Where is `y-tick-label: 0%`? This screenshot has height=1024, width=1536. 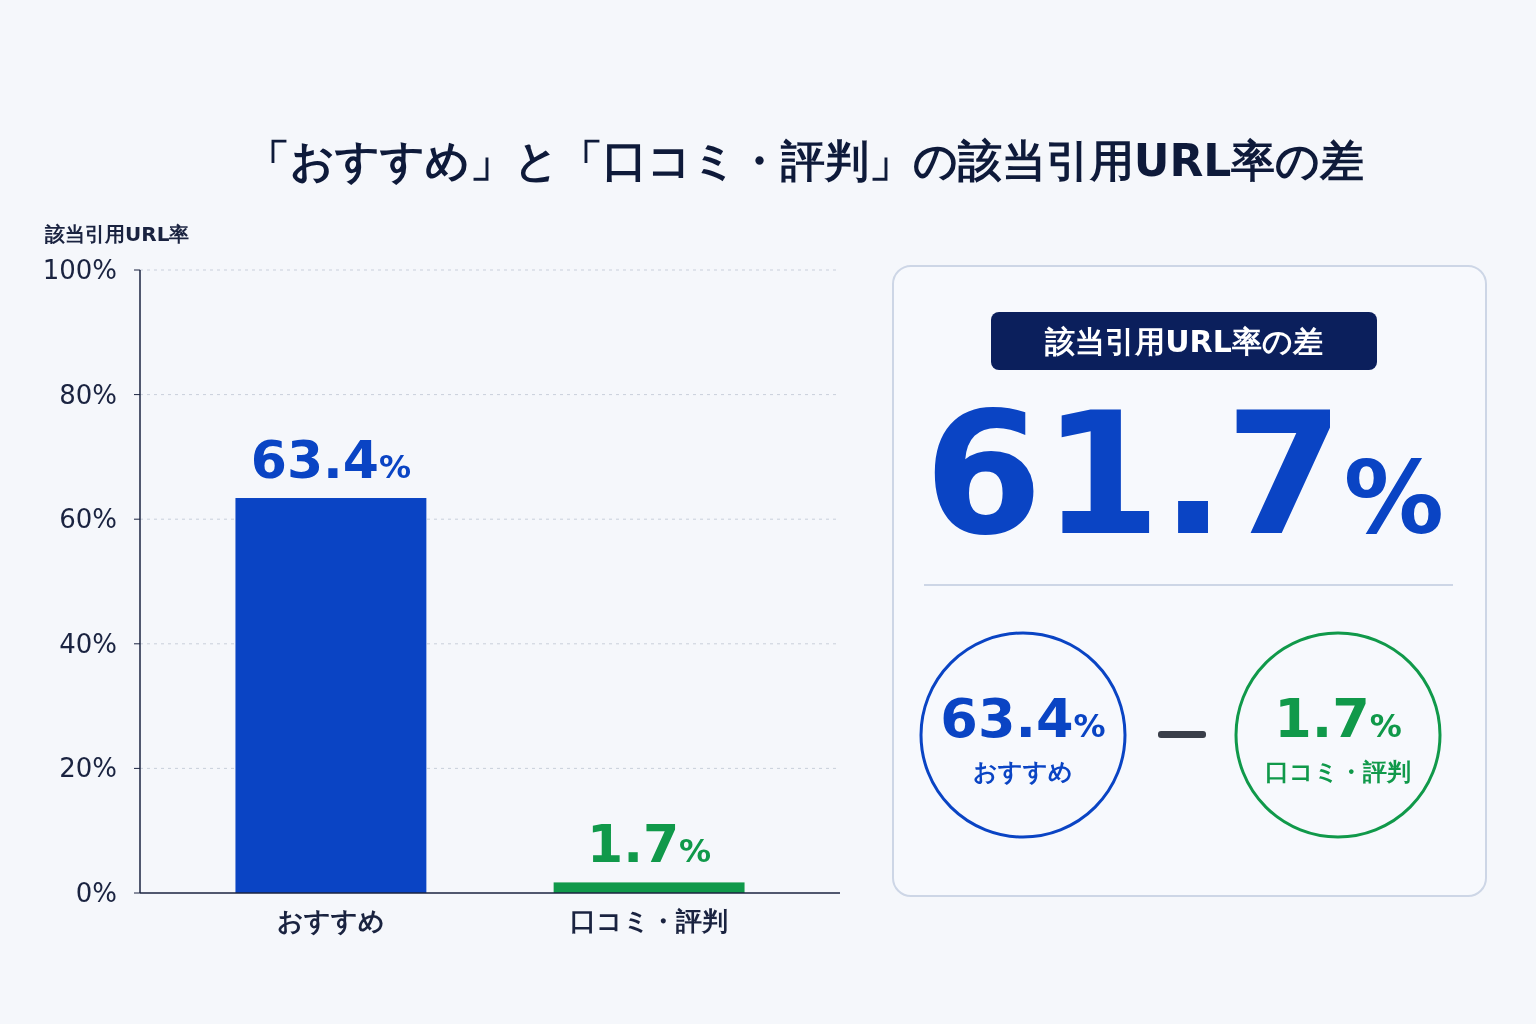
y-tick-label: 0% is located at coordinates (96, 893).